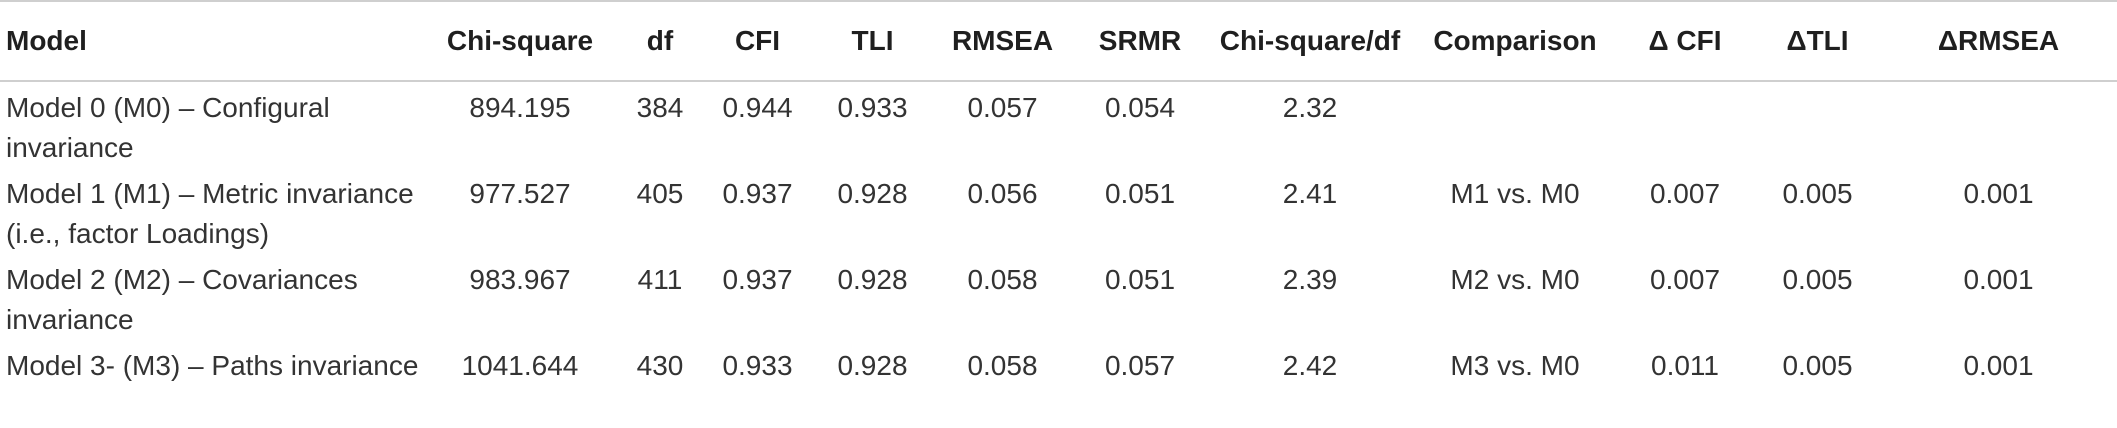 This screenshot has width=2117, height=428. Describe the element at coordinates (1310, 193) in the screenshot. I see `cell-chi-square-df: 2.41` at that location.